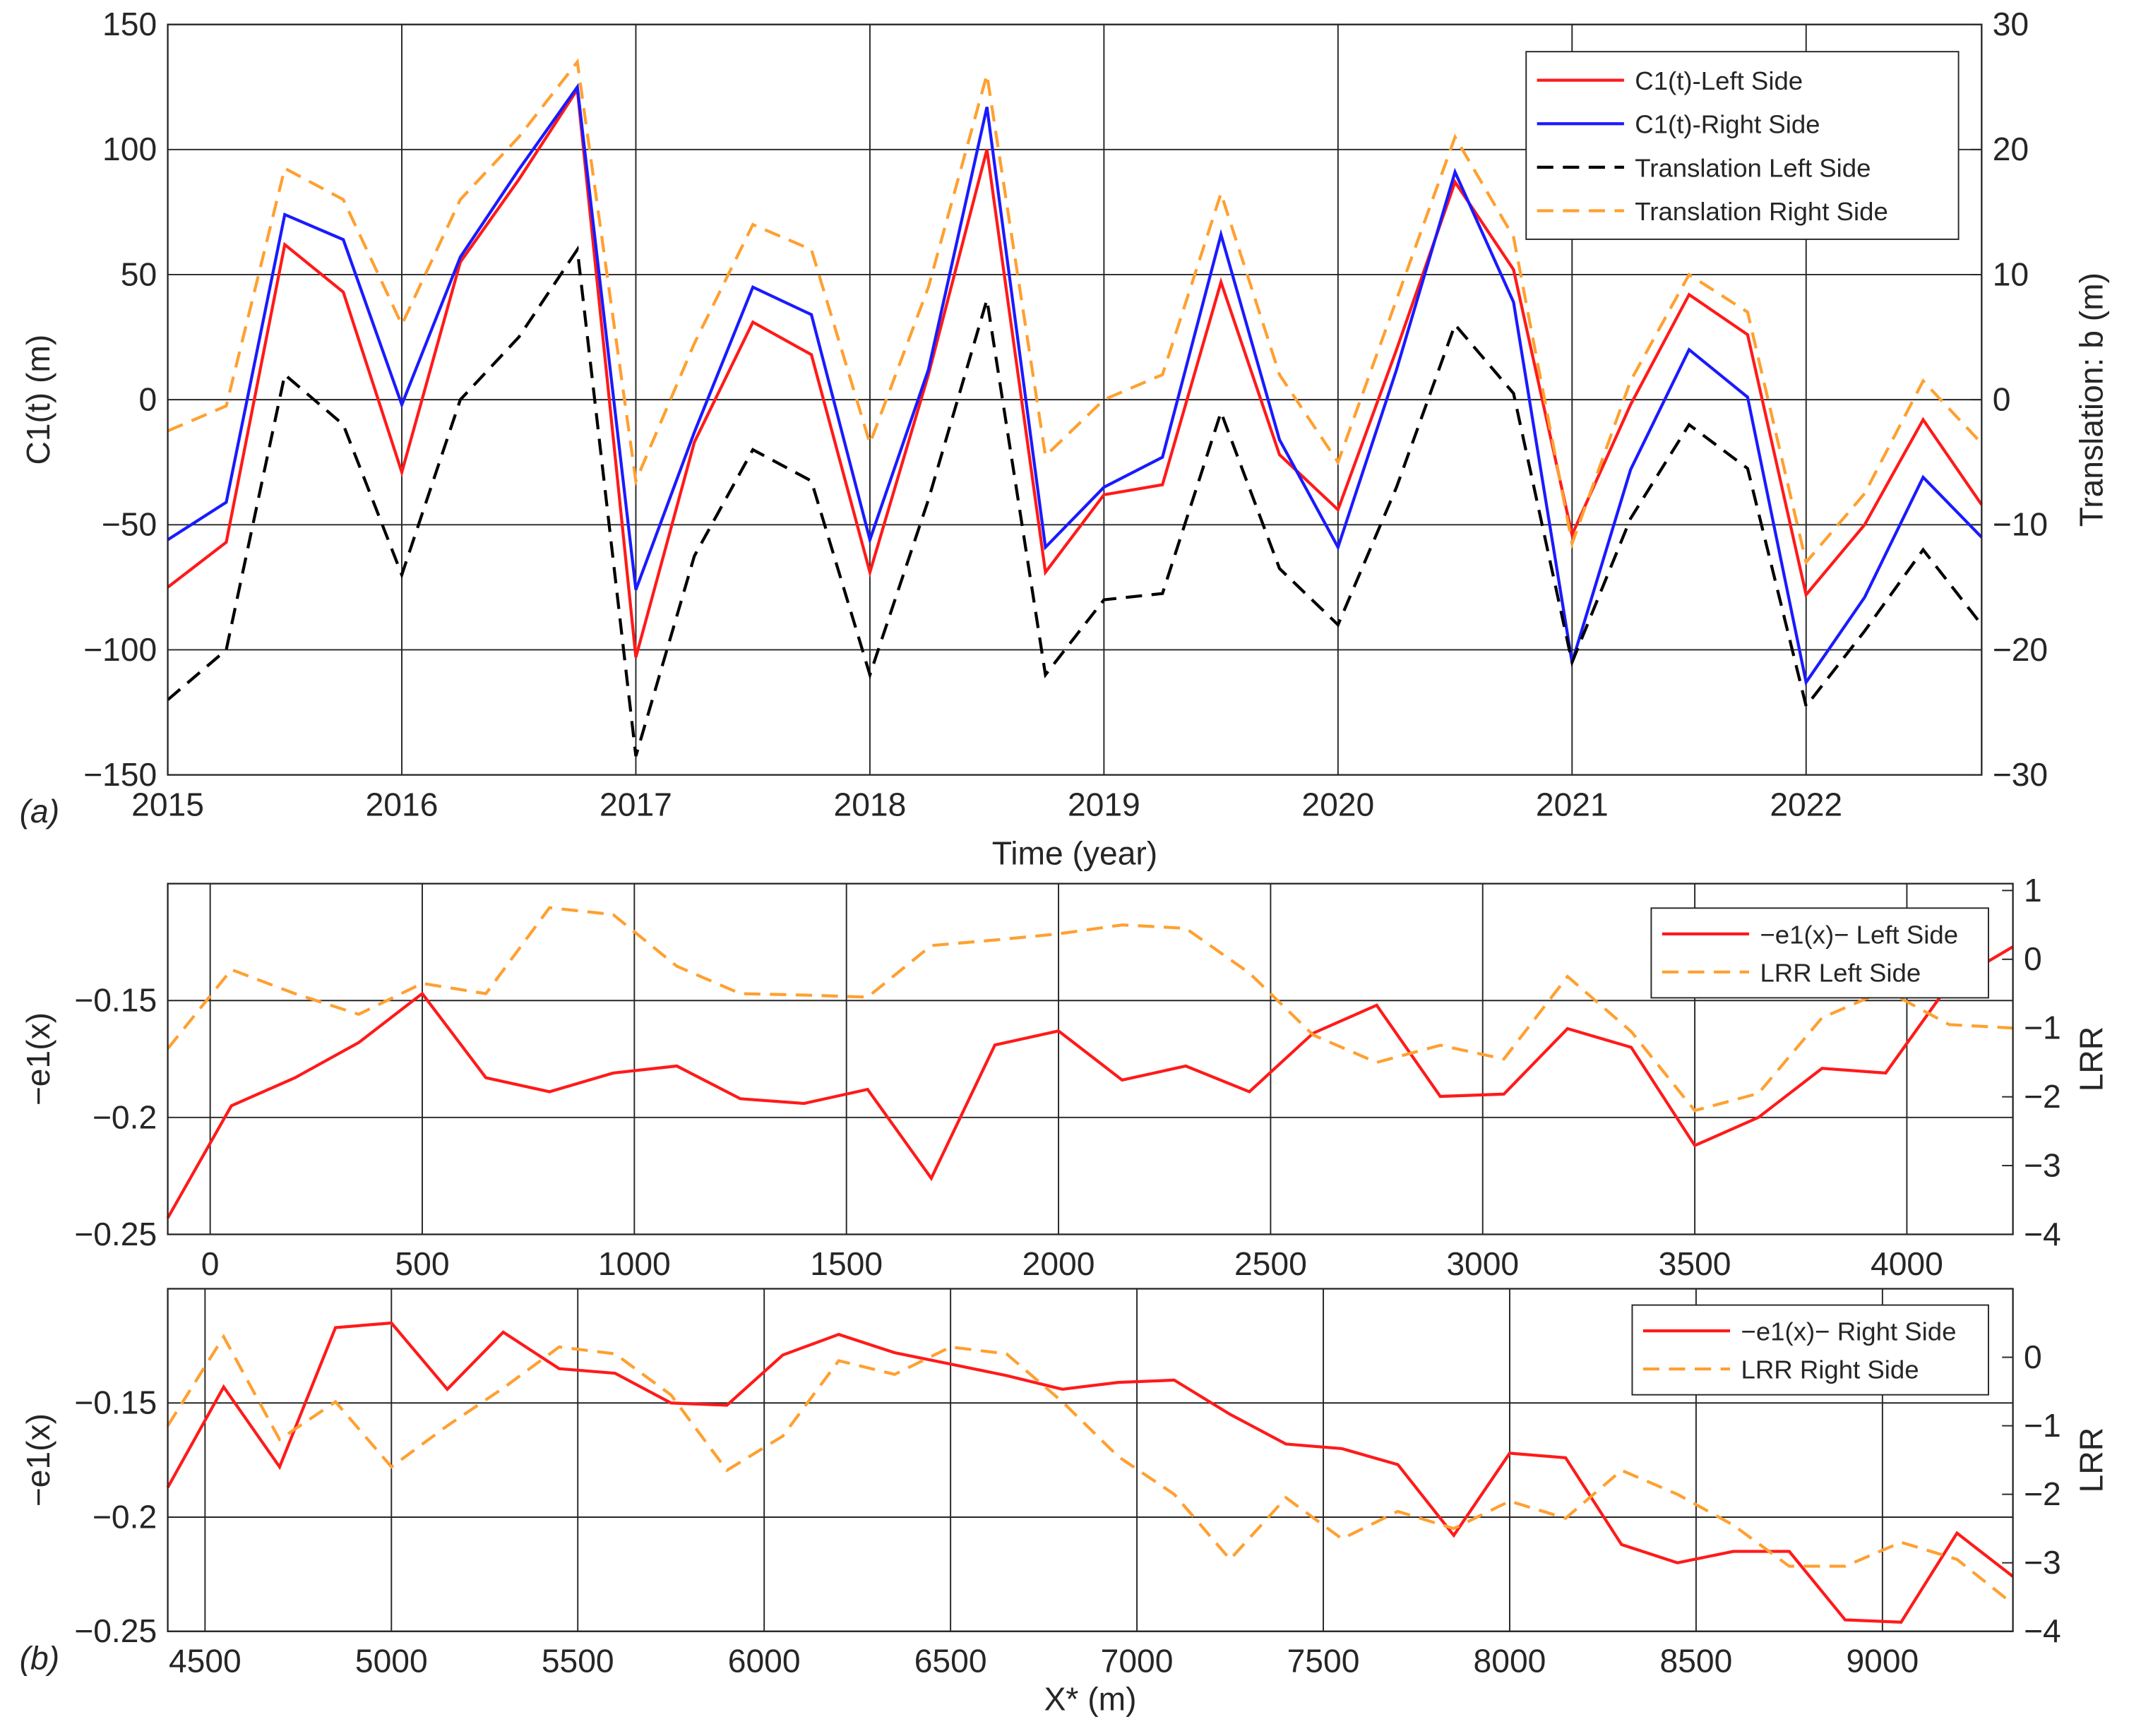 The width and height of the screenshot is (2129, 1736). I want to click on x-tick-label: 3000, so click(1483, 1263).